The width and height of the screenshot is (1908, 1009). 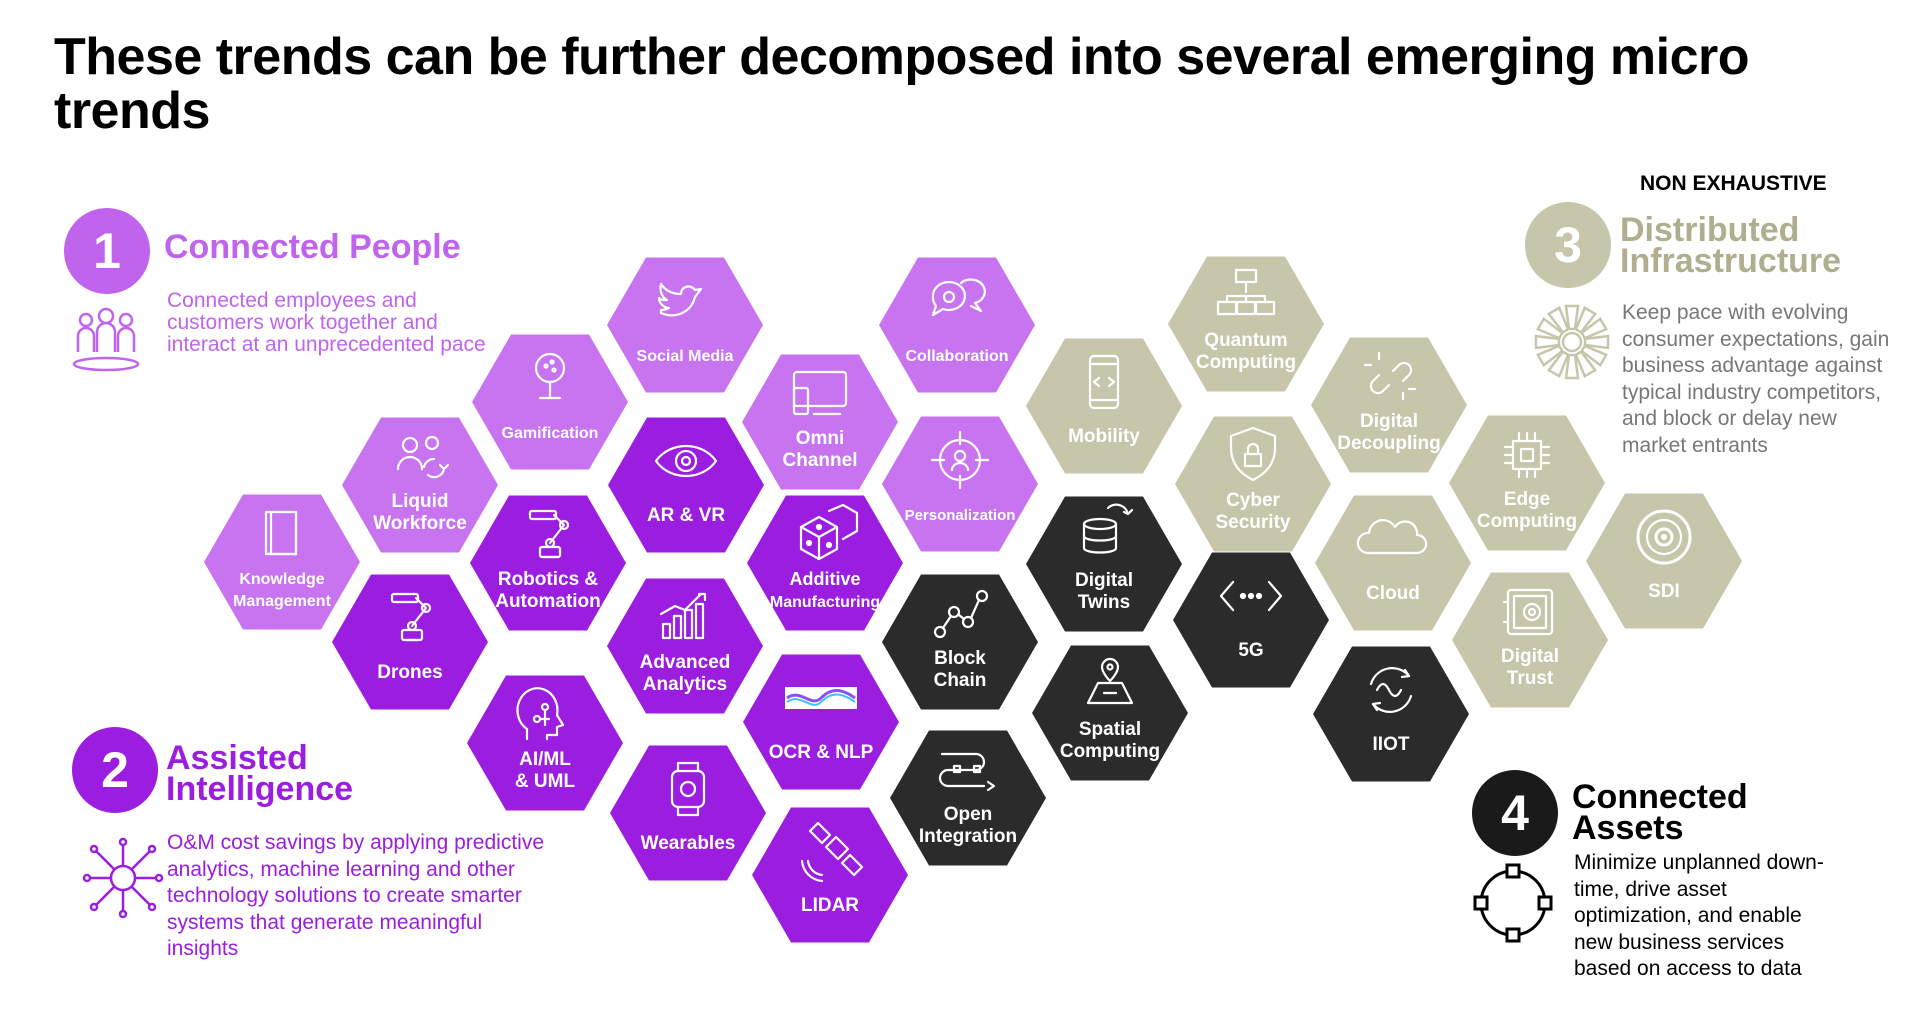 I want to click on hex-5g: 5G, so click(x=1251, y=620).